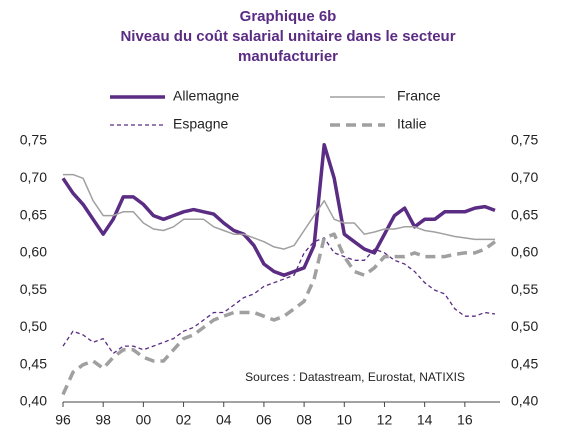 The height and width of the screenshot is (430, 576). I want to click on x-tick-label: 96, so click(63, 420).